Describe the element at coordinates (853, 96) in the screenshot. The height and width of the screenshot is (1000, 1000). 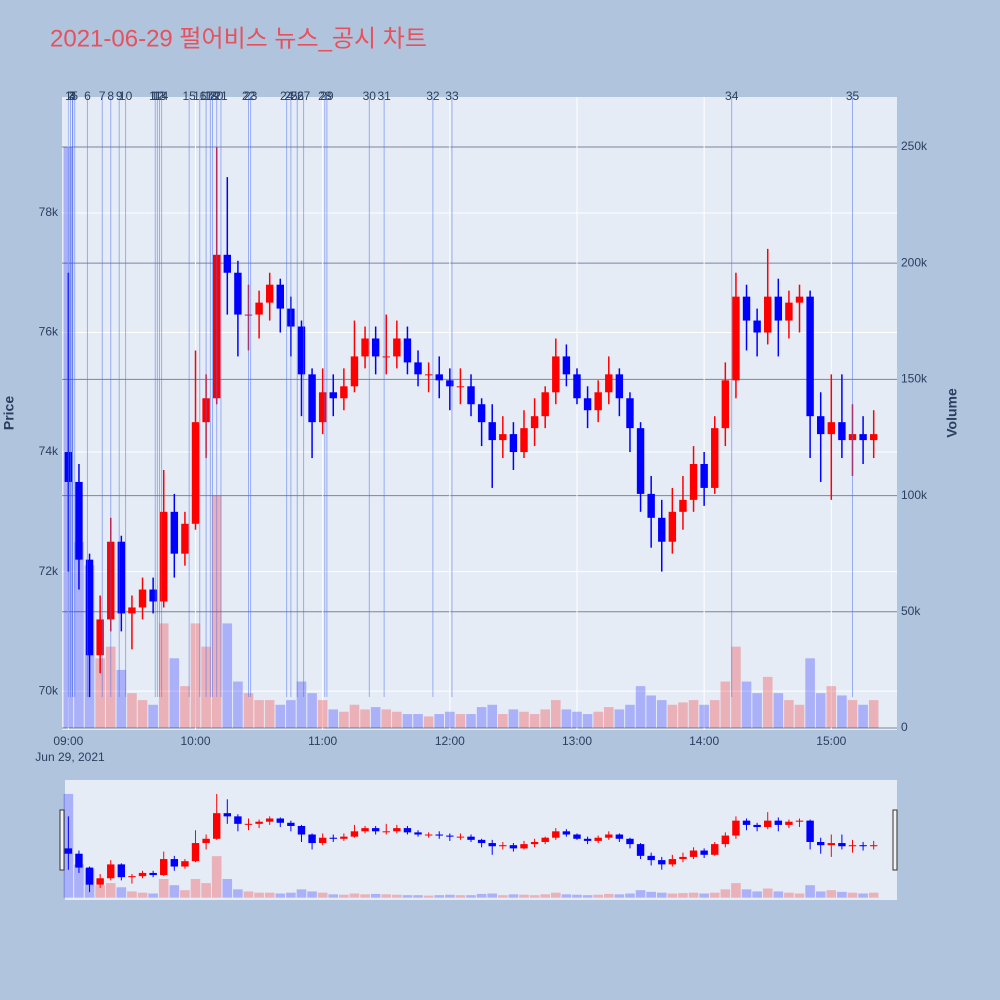
I see `news-label: 35` at that location.